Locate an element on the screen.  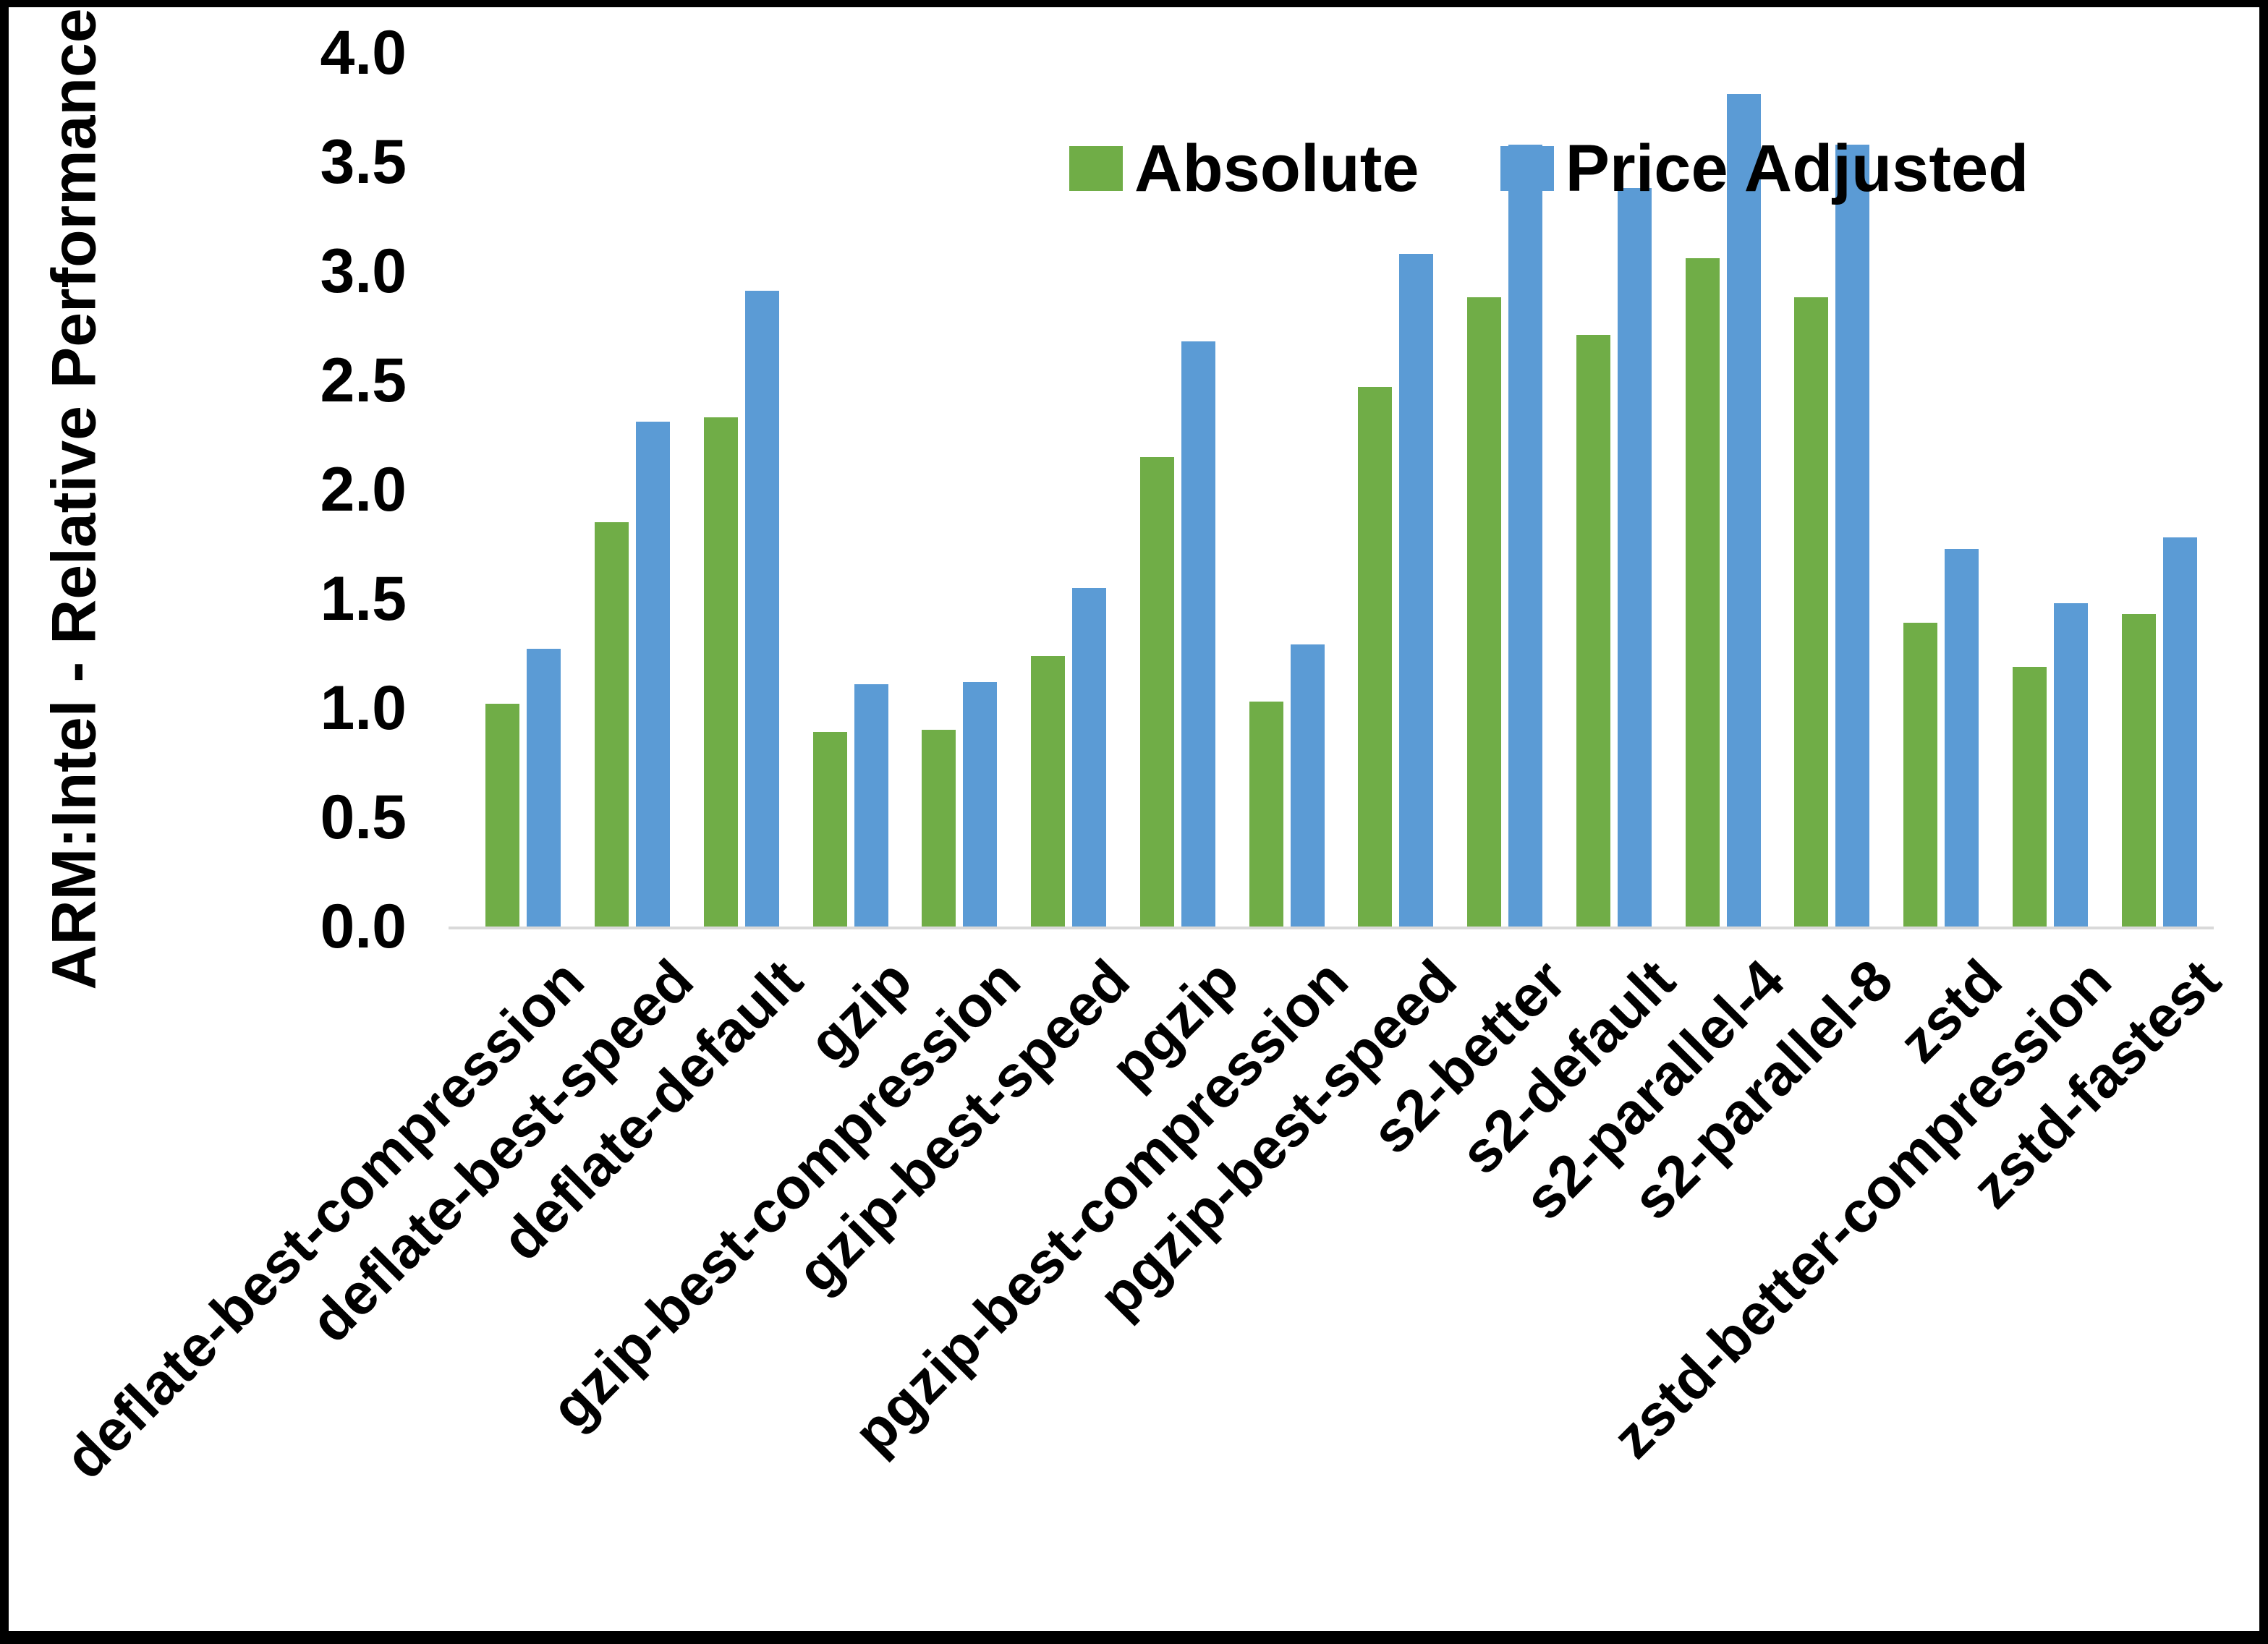
bar-group-zstd-fastest is located at coordinates (2159, 490).